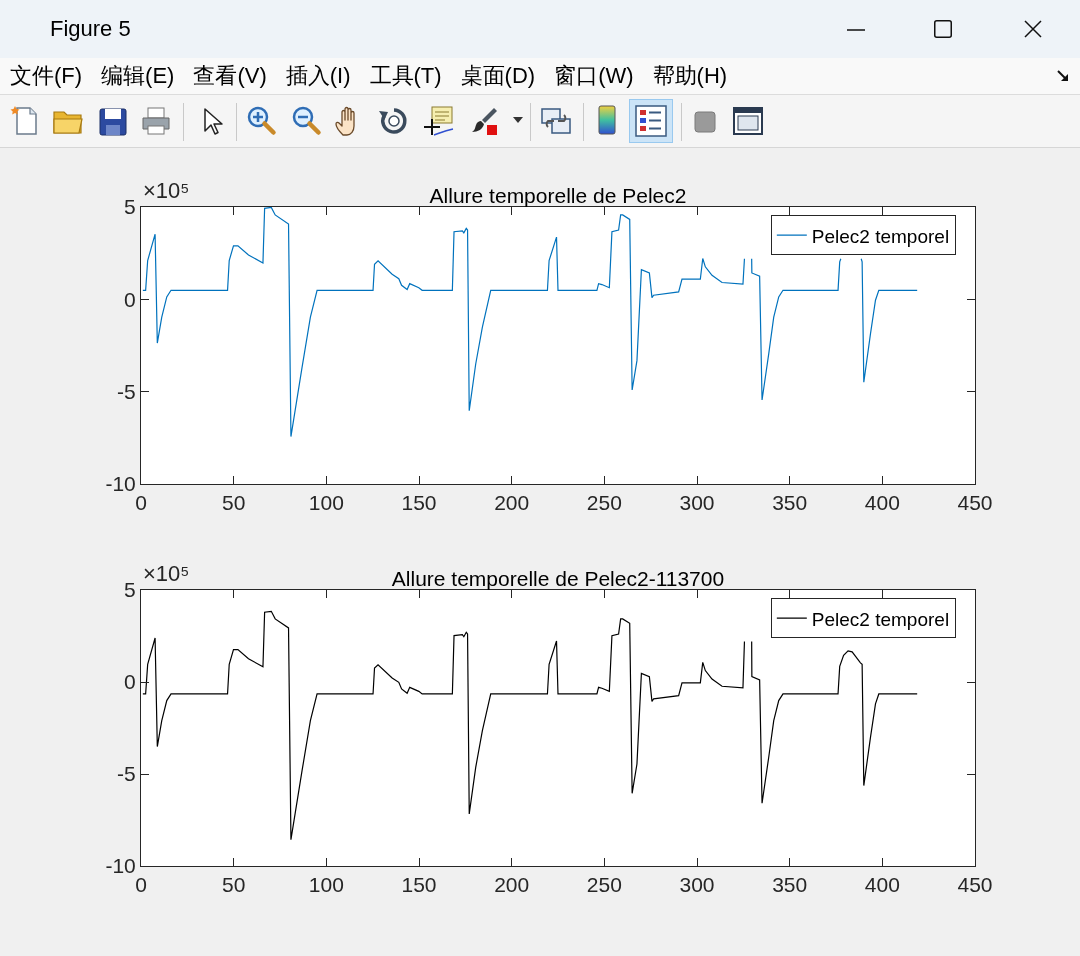 This screenshot has height=956, width=1080. What do you see at coordinates (594, 76) in the screenshot?
I see `text: 窗口(W)` at bounding box center [594, 76].